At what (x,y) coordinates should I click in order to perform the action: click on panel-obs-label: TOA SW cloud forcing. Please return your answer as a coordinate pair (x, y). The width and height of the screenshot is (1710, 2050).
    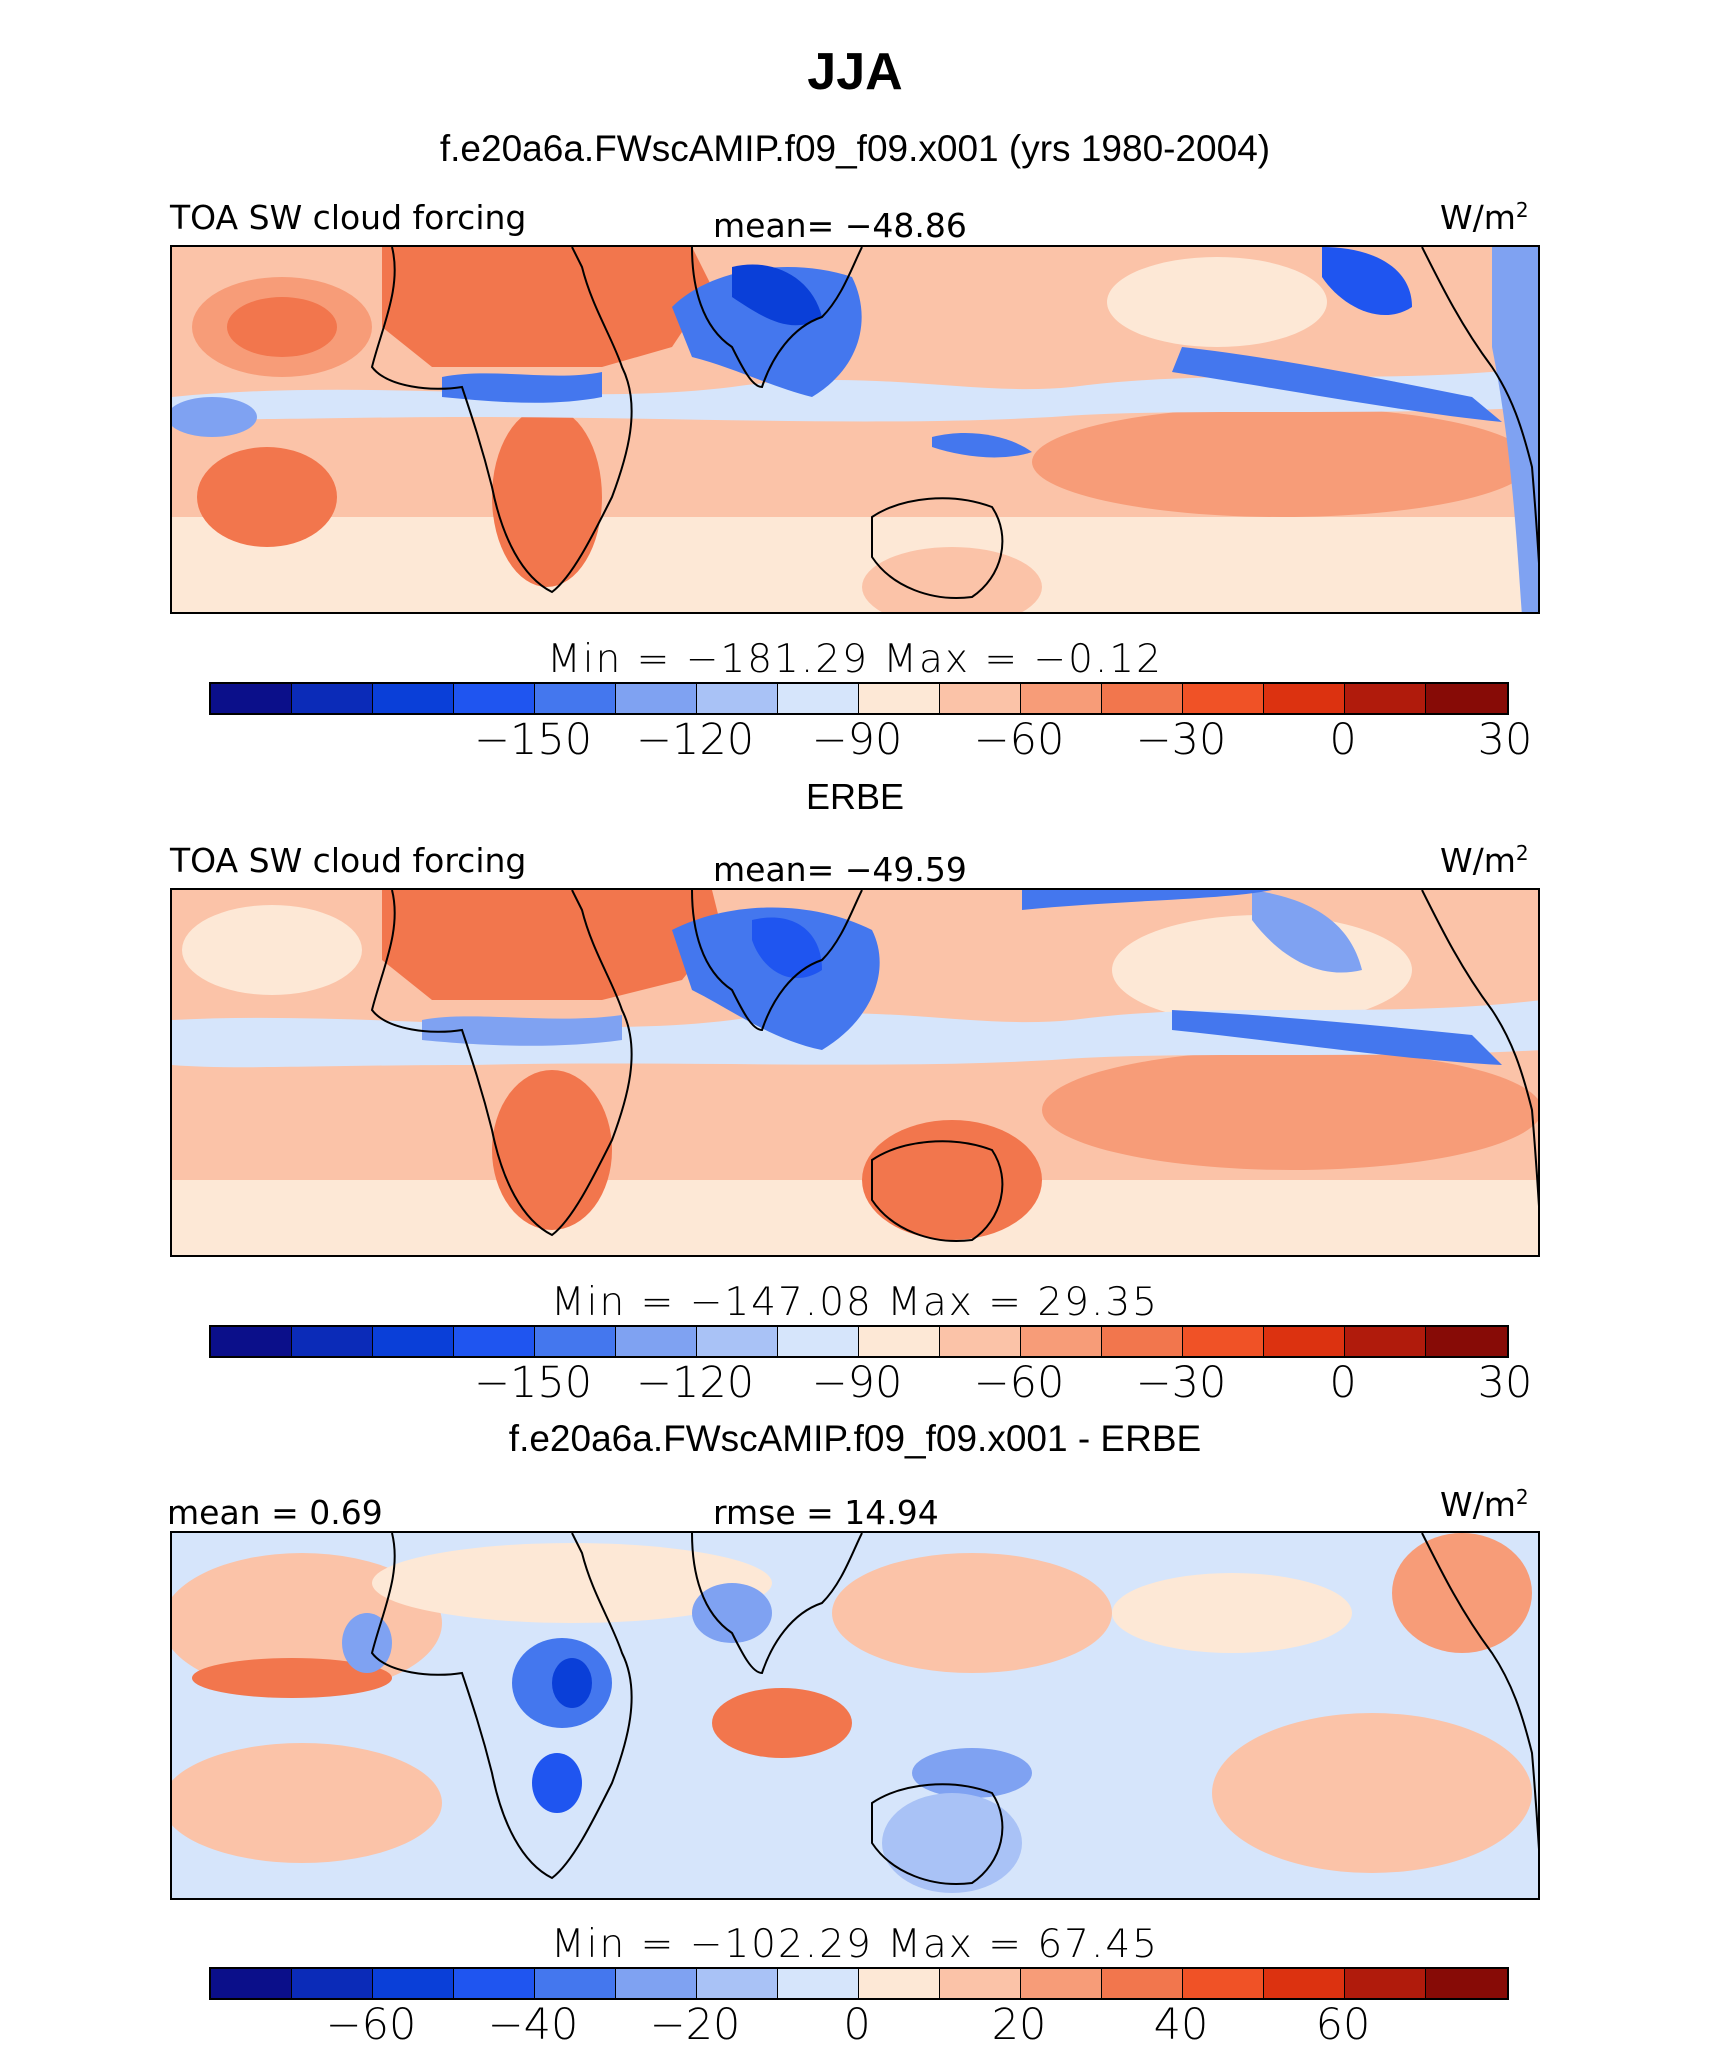
    Looking at the image, I should click on (348, 860).